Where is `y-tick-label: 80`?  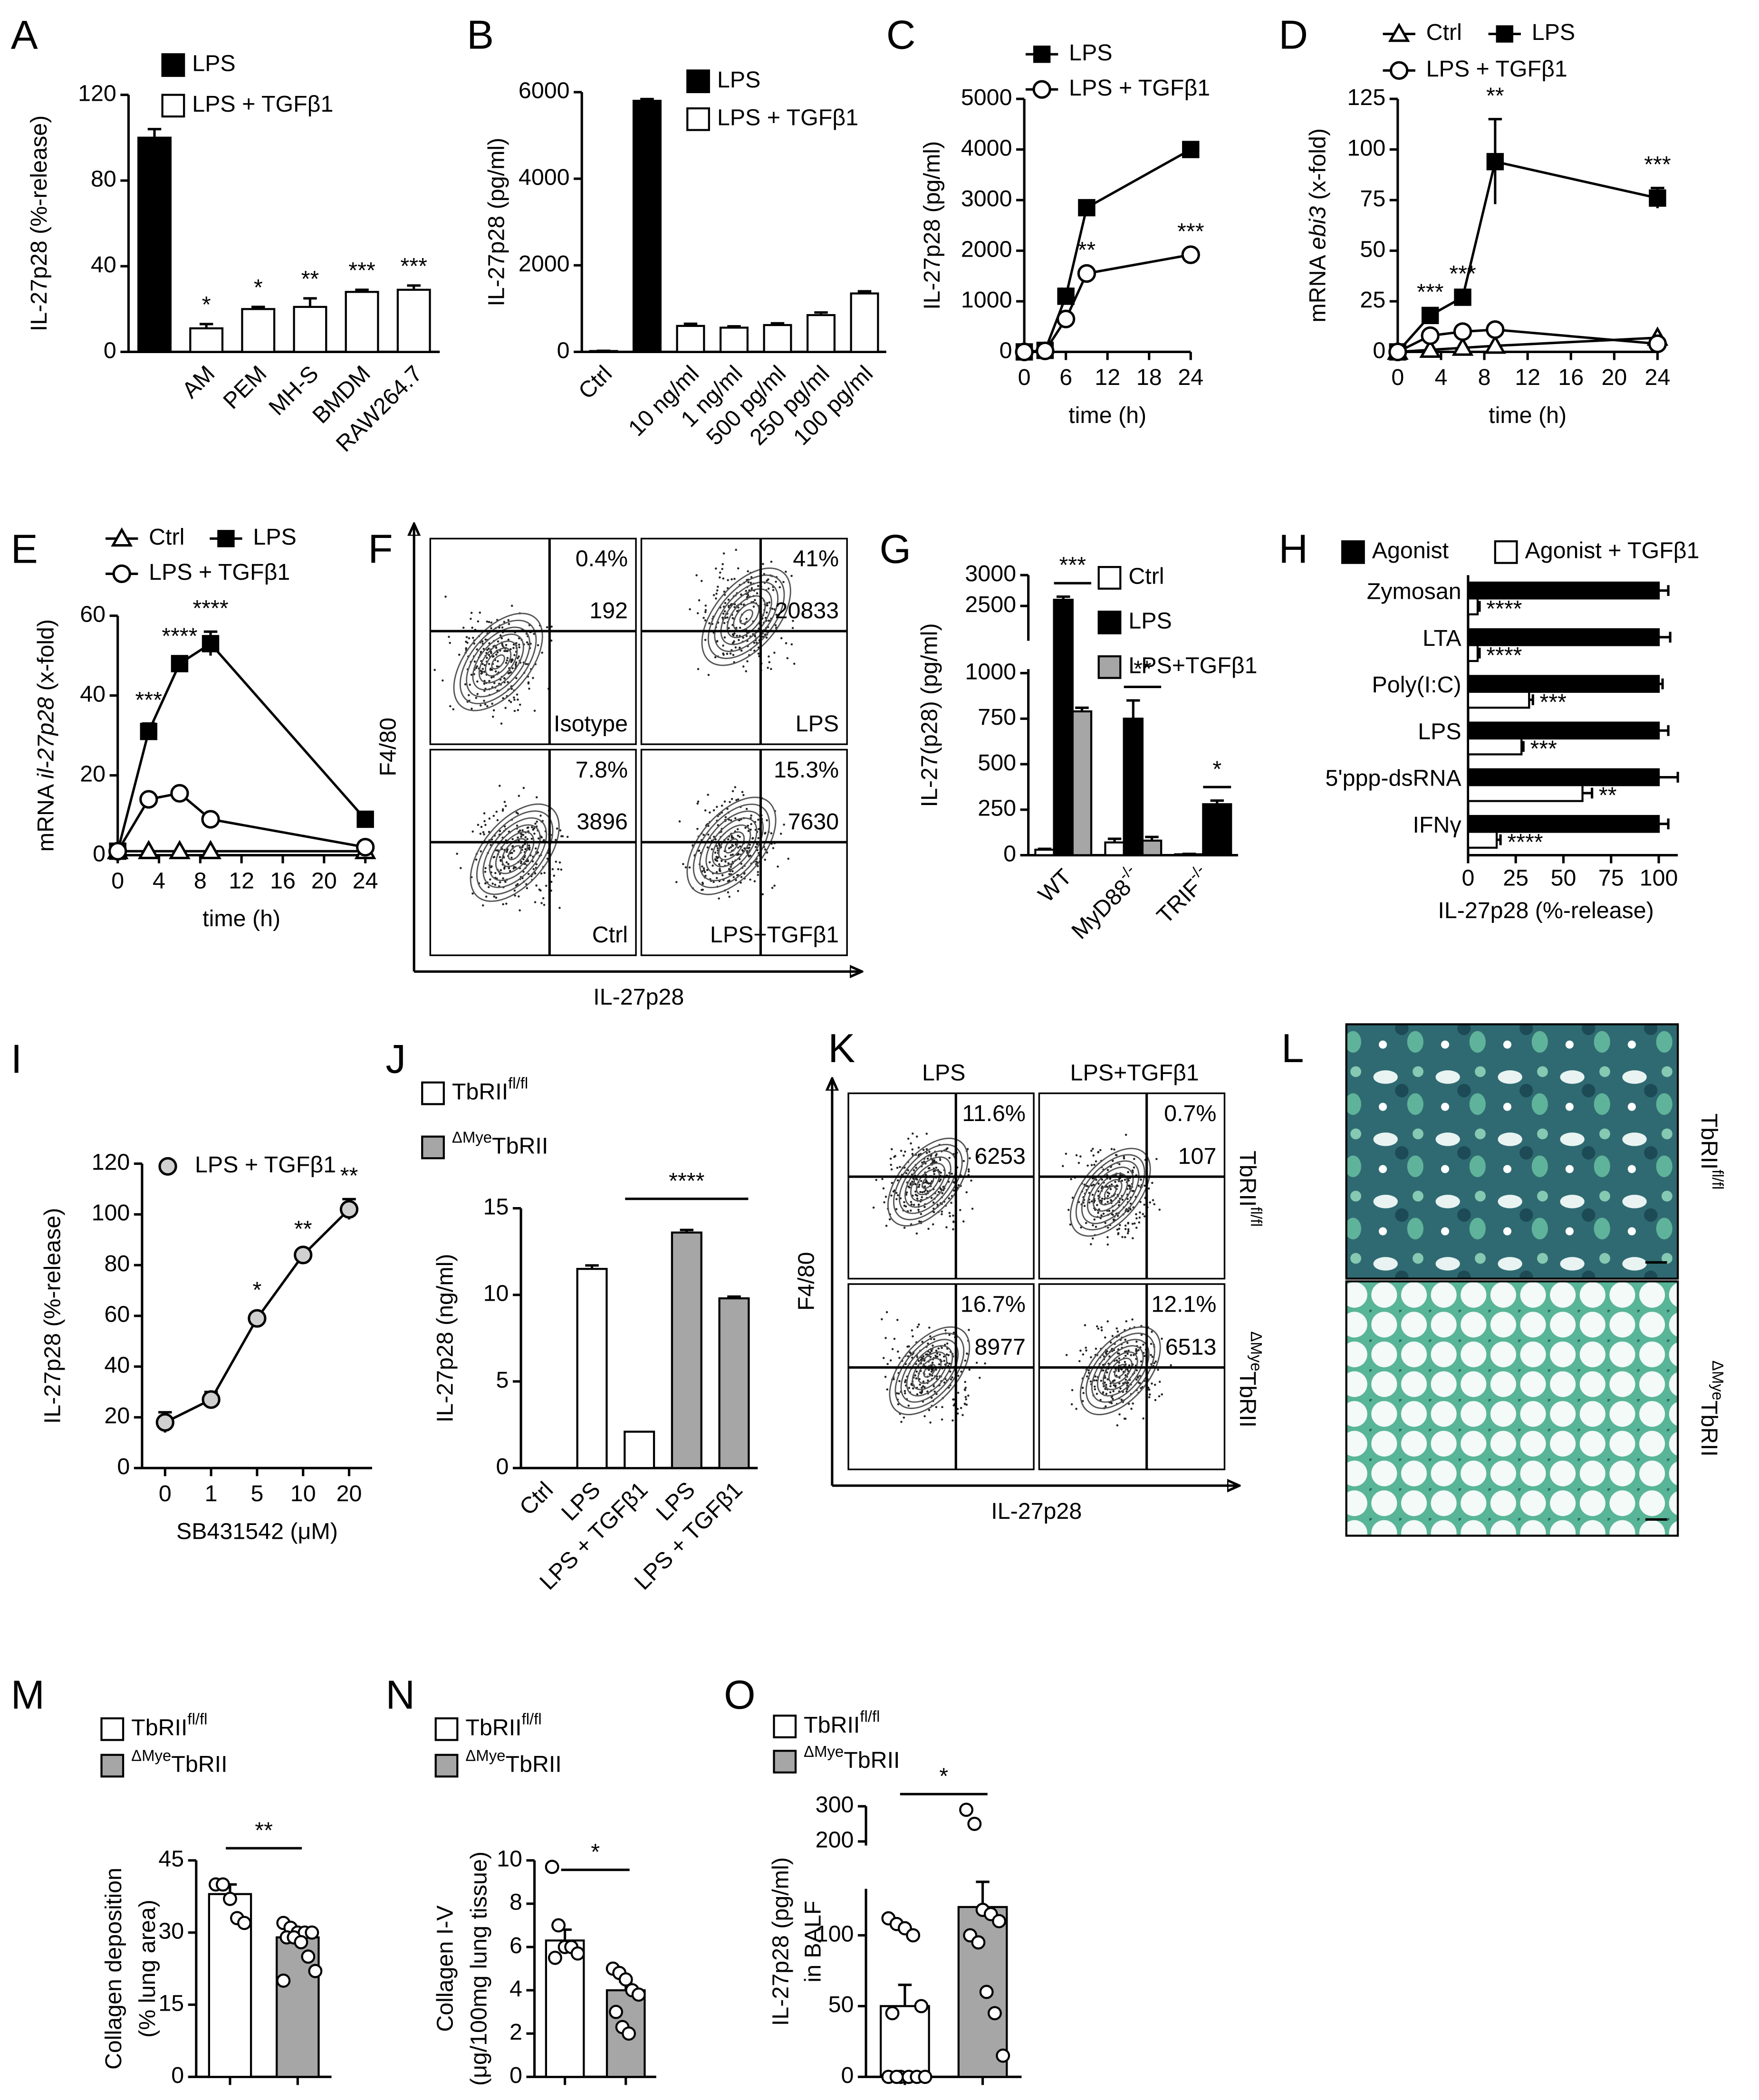 y-tick-label: 80 is located at coordinates (117, 1263).